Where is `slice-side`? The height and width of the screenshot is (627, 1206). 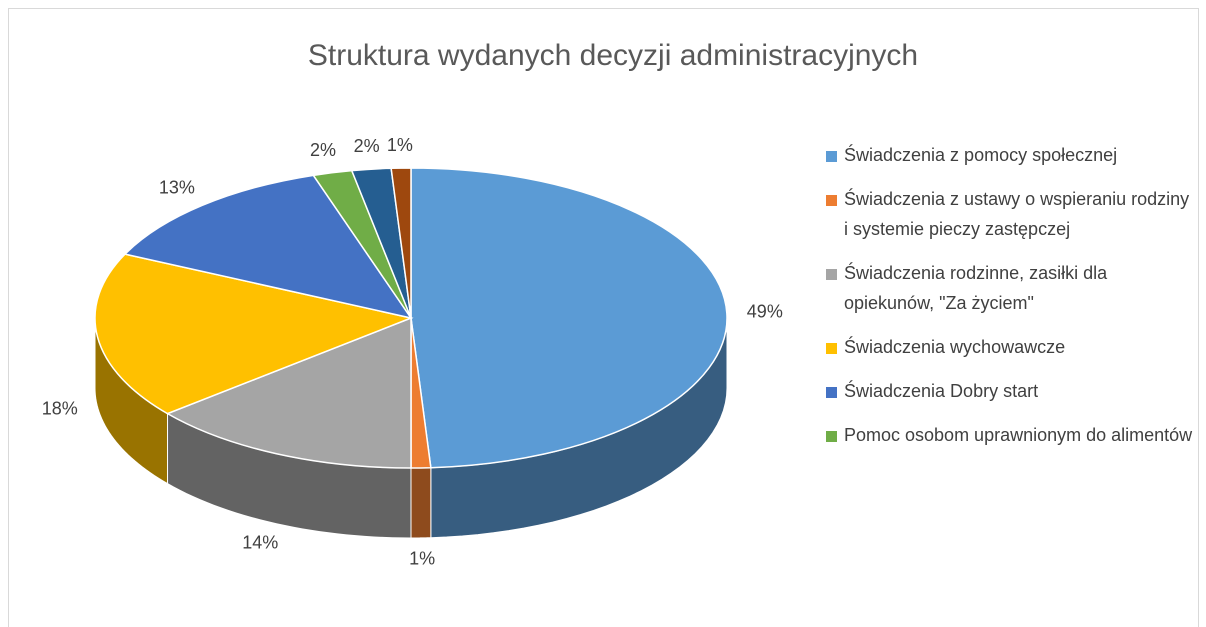
slice-side is located at coordinates (421, 503).